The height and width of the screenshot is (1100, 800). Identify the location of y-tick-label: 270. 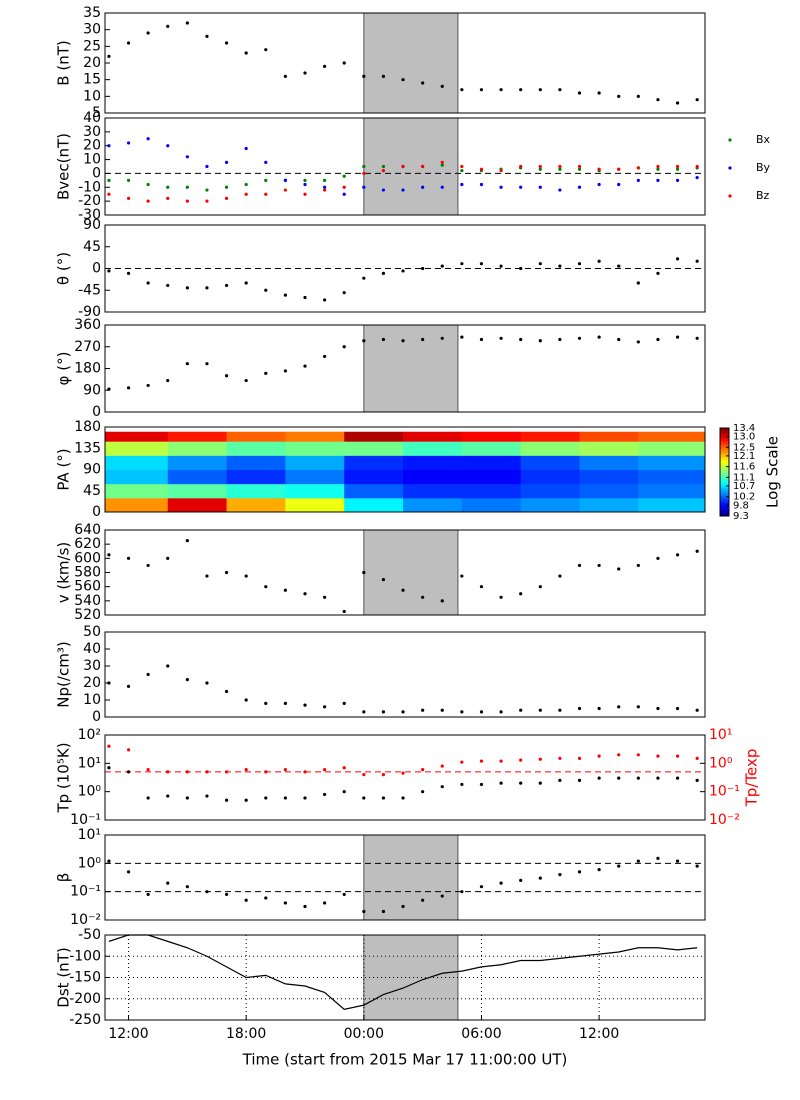
(87, 347).